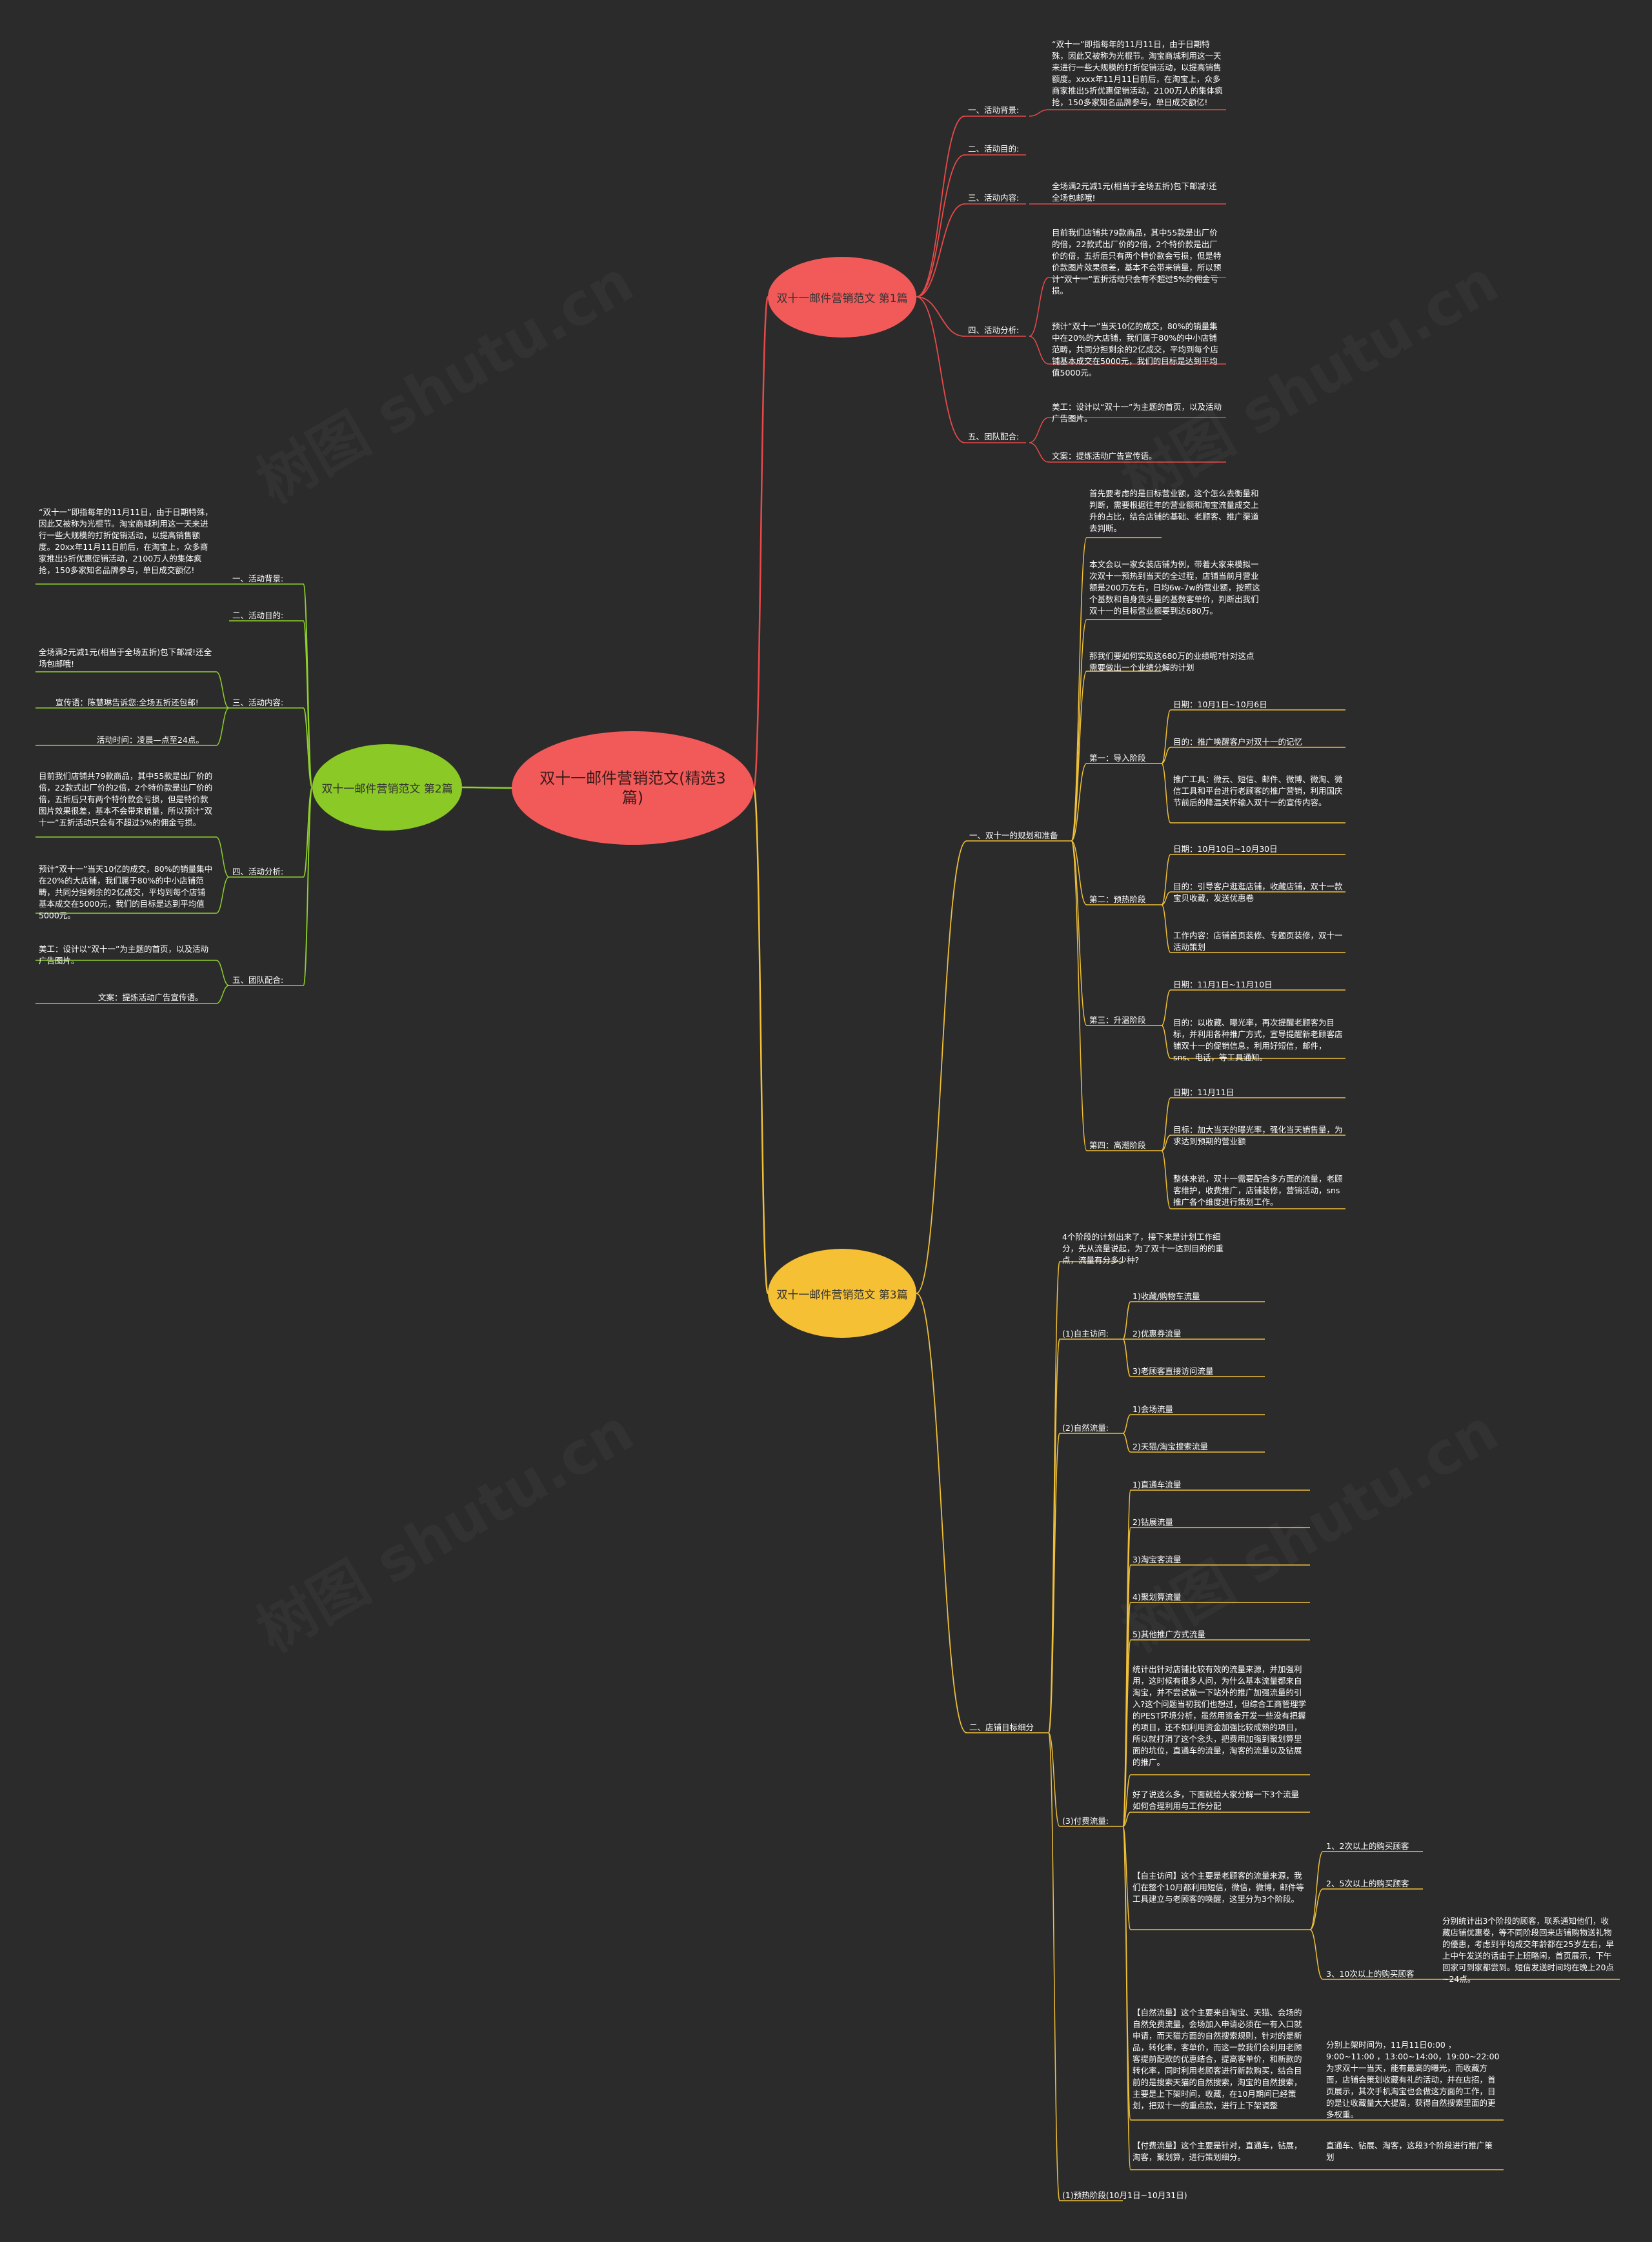 Image resolution: width=1652 pixels, height=2242 pixels. I want to click on root-node: 双十一邮件营销范文(精选3篇), so click(633, 788).